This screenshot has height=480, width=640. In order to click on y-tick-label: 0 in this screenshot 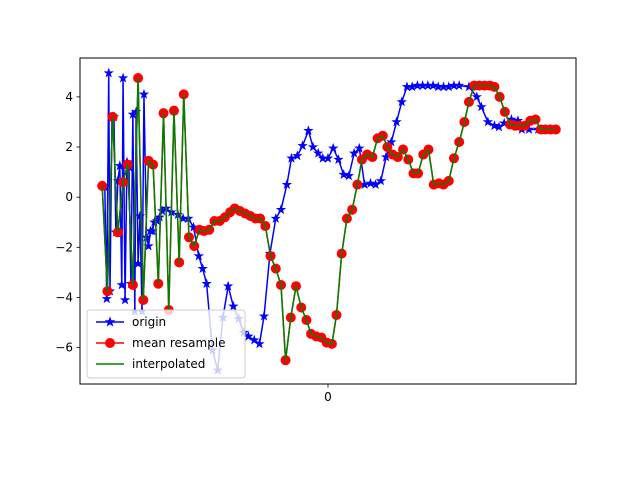, I will do `click(69, 197)`.